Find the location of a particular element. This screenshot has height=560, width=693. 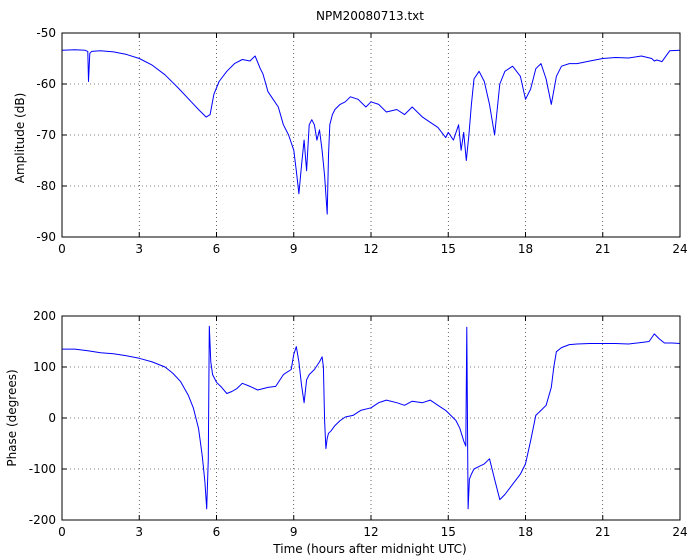

phase-y-tick-label: -100 is located at coordinates (42, 469).